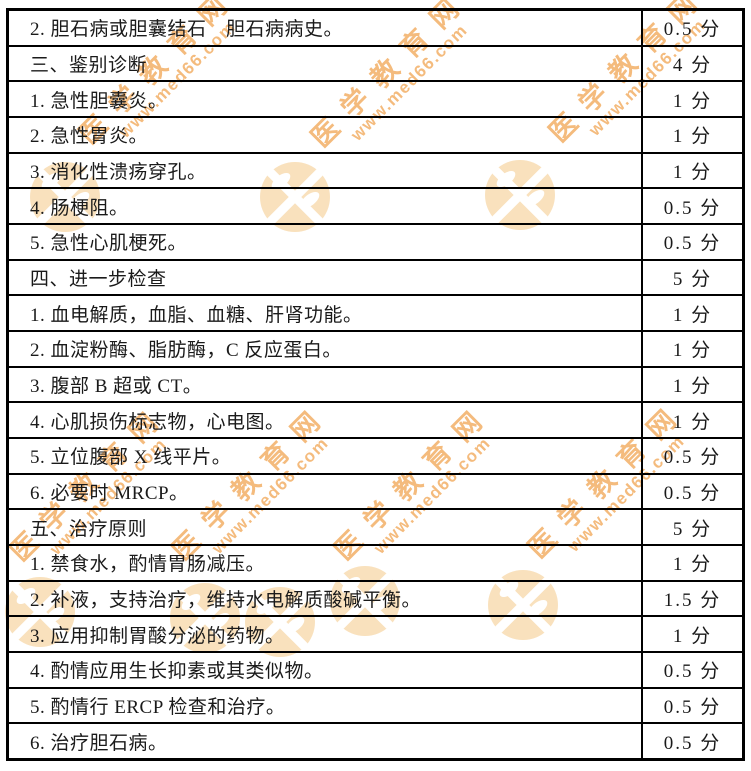 The image size is (751, 771). I want to click on criterion-text: 2. 急性胃炎。, so click(89, 137).